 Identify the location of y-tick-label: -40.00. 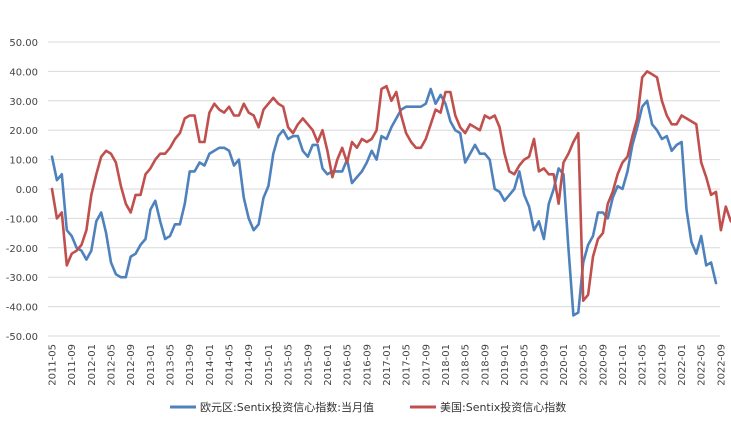
(22, 308).